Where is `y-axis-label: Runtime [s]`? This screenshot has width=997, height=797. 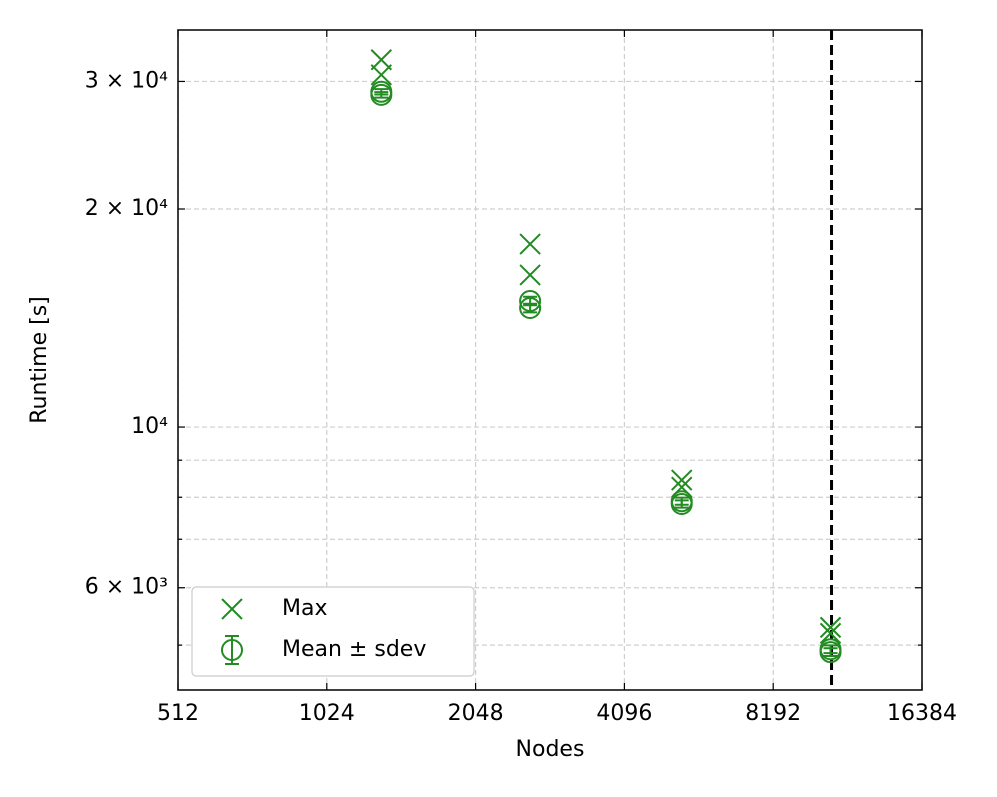 y-axis-label: Runtime [s] is located at coordinates (39, 360).